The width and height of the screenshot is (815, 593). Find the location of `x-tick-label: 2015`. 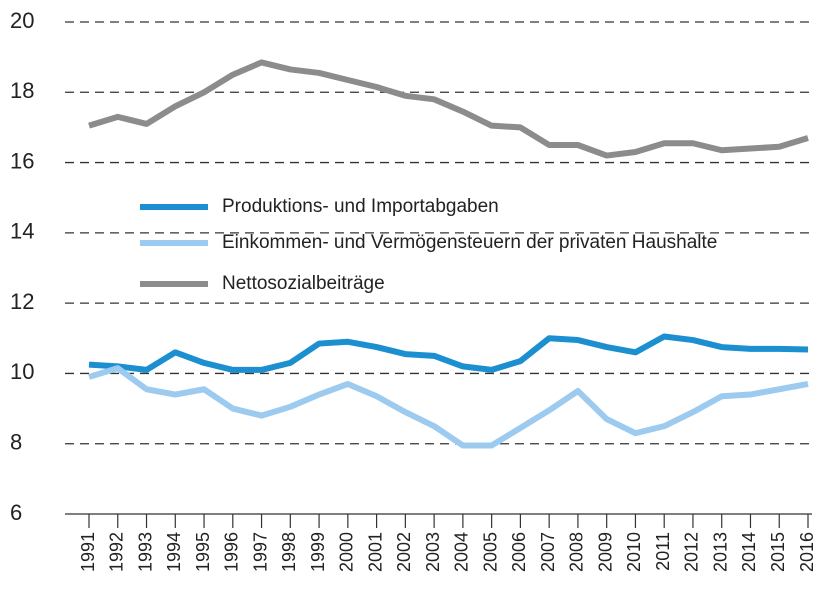

x-tick-label: 2015 is located at coordinates (778, 552).